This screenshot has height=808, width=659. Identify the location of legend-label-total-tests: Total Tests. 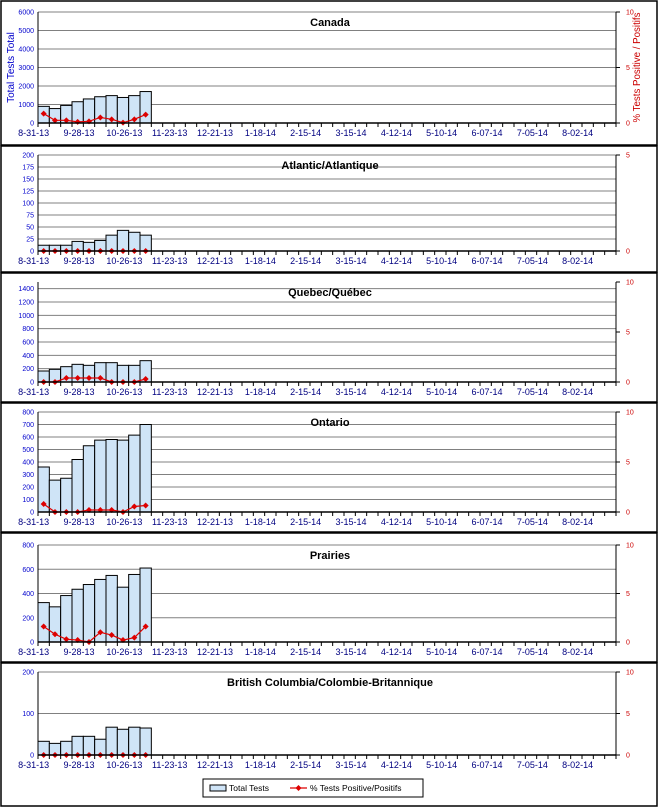
(249, 788).